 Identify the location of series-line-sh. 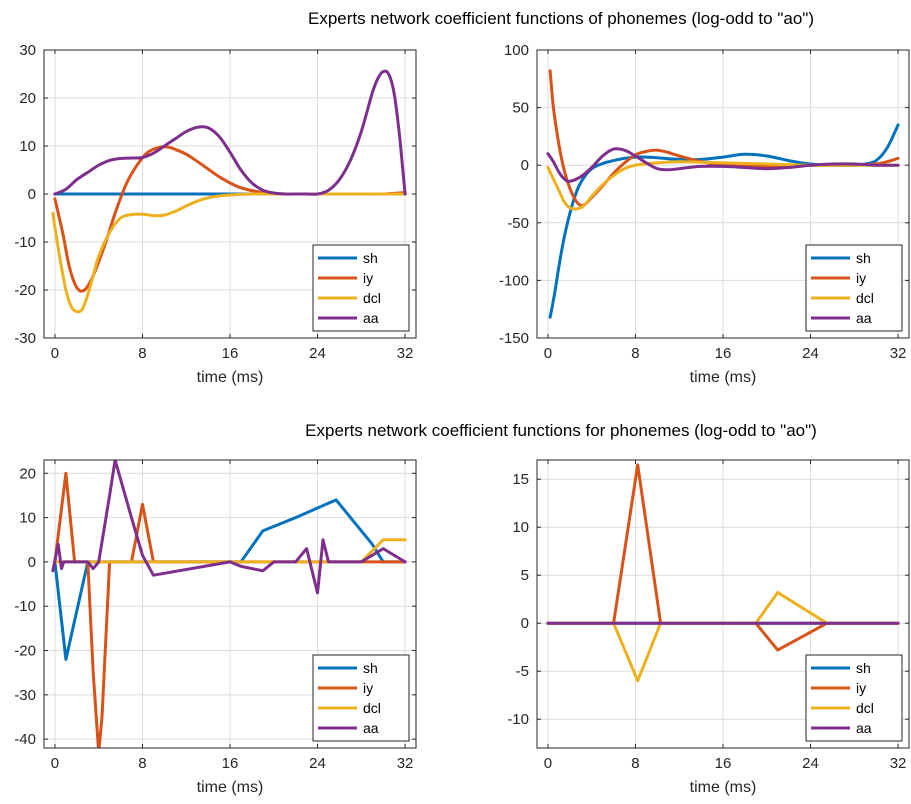
(230, 579).